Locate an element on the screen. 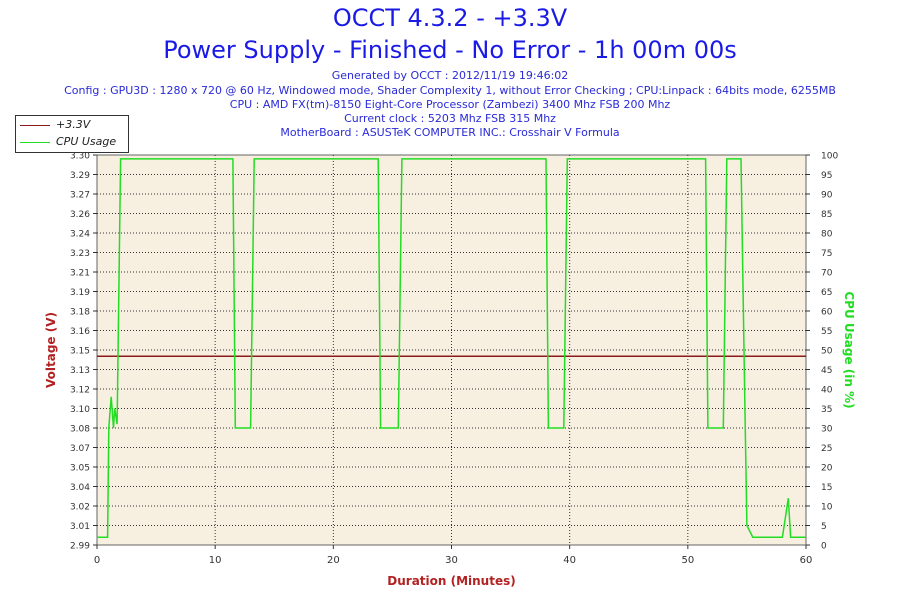  x-tick-label: 40 is located at coordinates (569, 560).